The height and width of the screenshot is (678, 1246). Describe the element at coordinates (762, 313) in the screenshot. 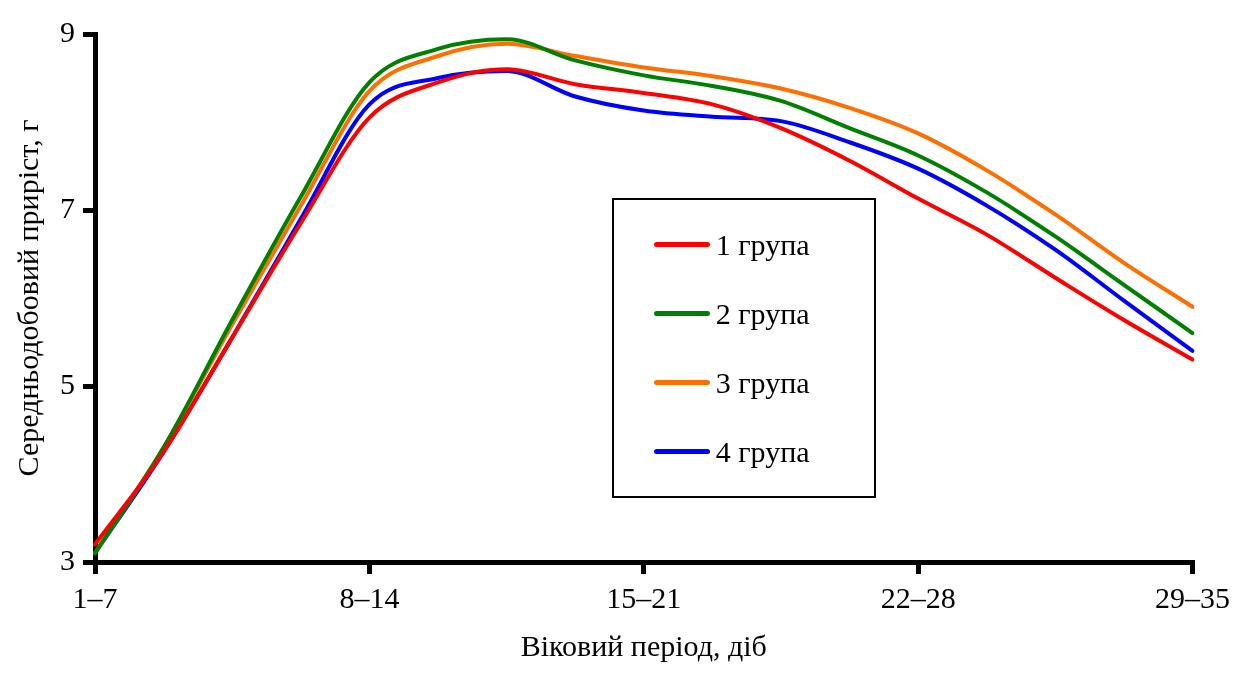

I see `legend-label: 2 група` at that location.